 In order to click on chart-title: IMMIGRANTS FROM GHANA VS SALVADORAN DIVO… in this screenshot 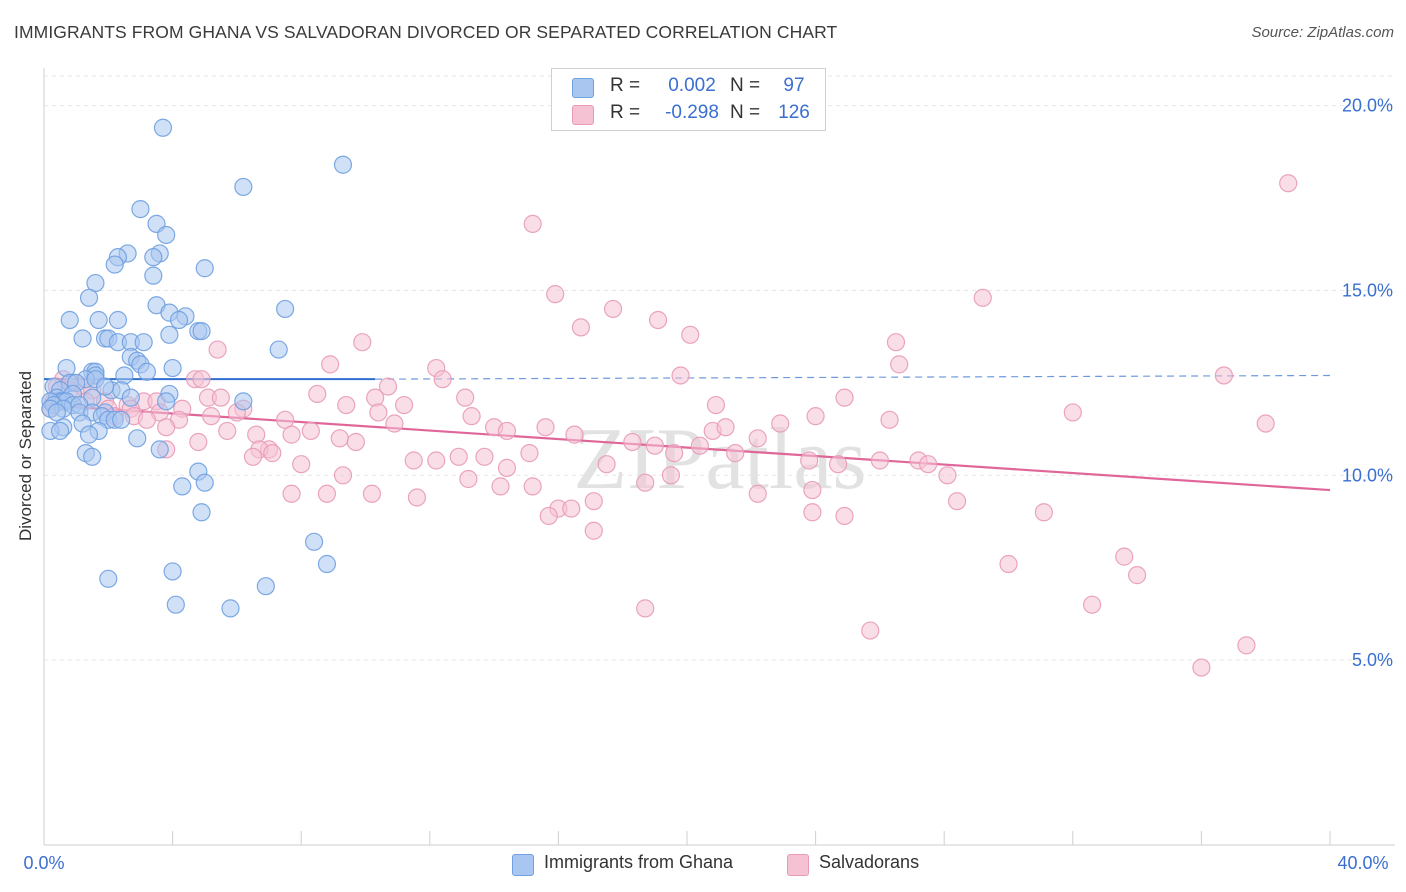, I will do `click(426, 32)`.